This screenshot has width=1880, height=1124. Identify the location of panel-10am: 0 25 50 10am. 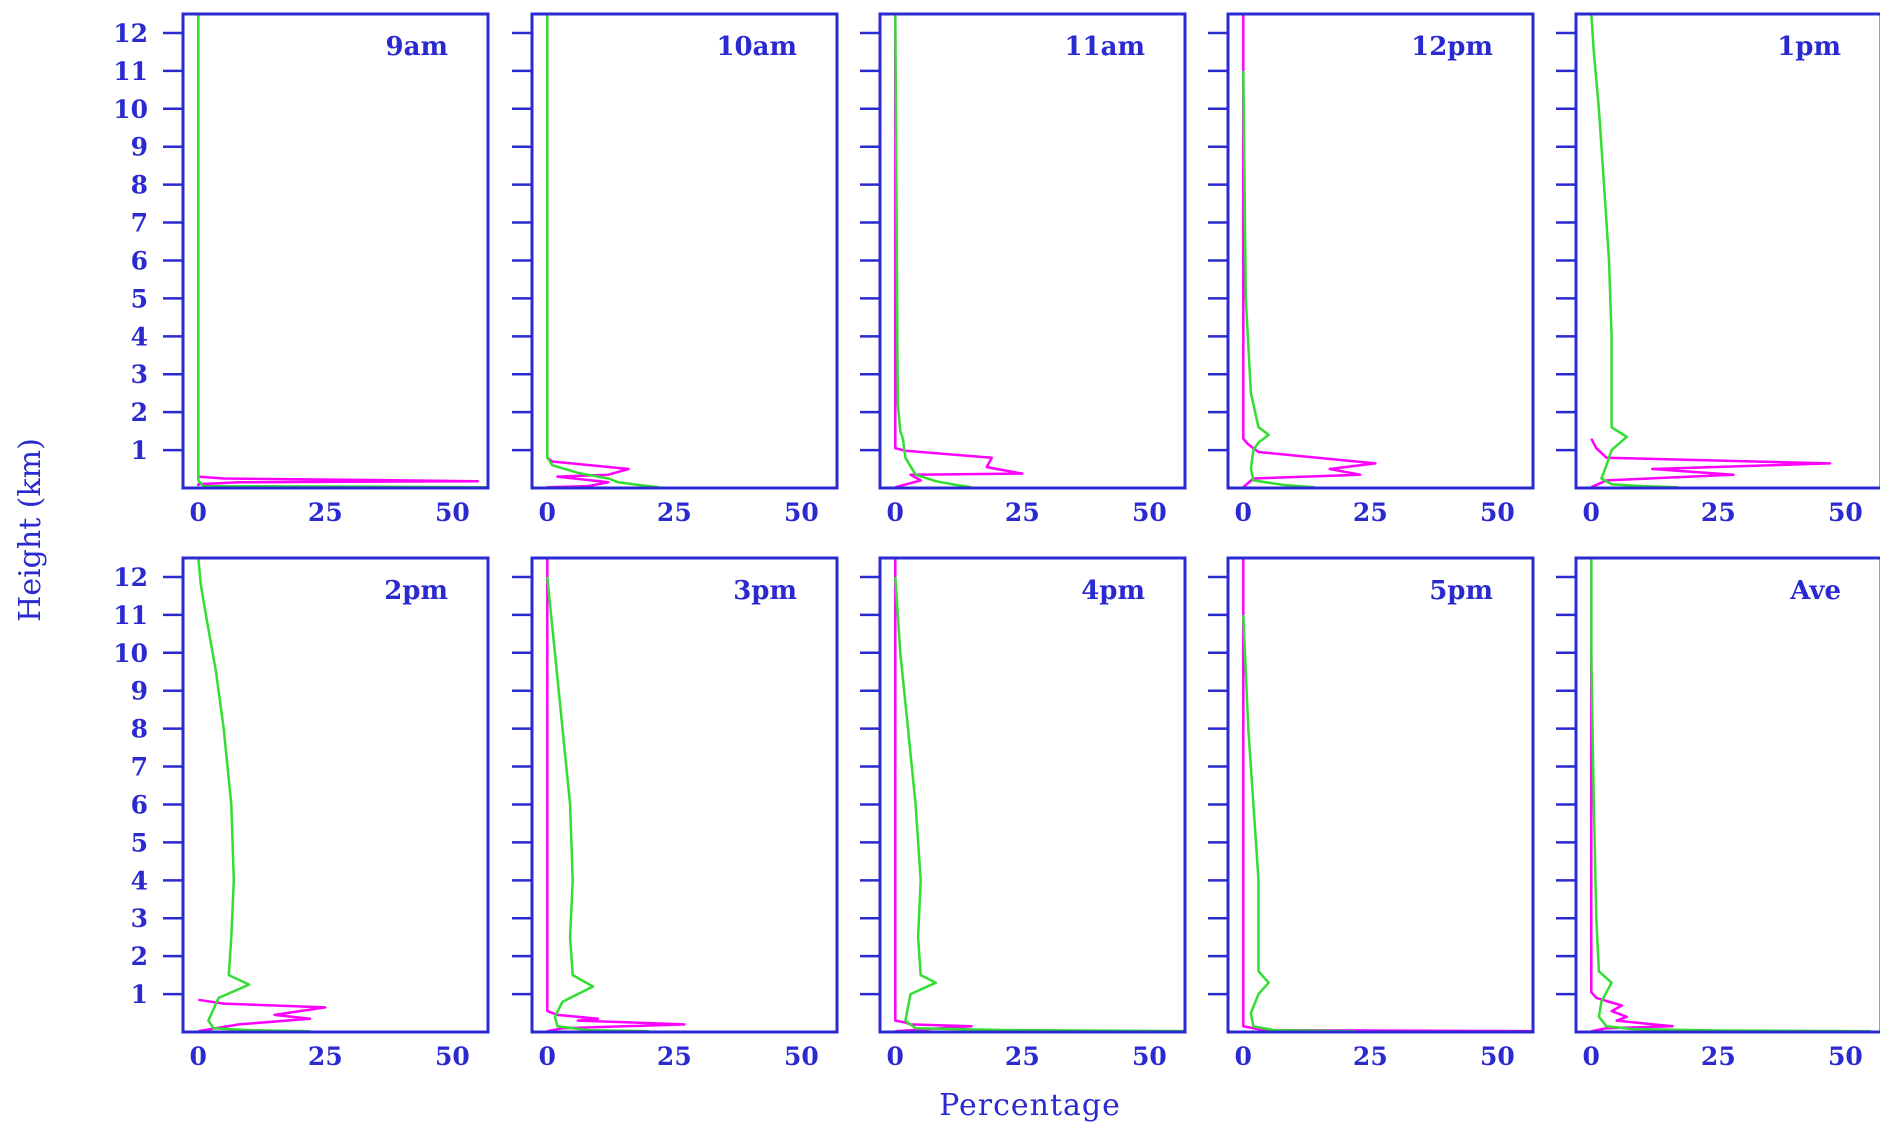
(675, 269).